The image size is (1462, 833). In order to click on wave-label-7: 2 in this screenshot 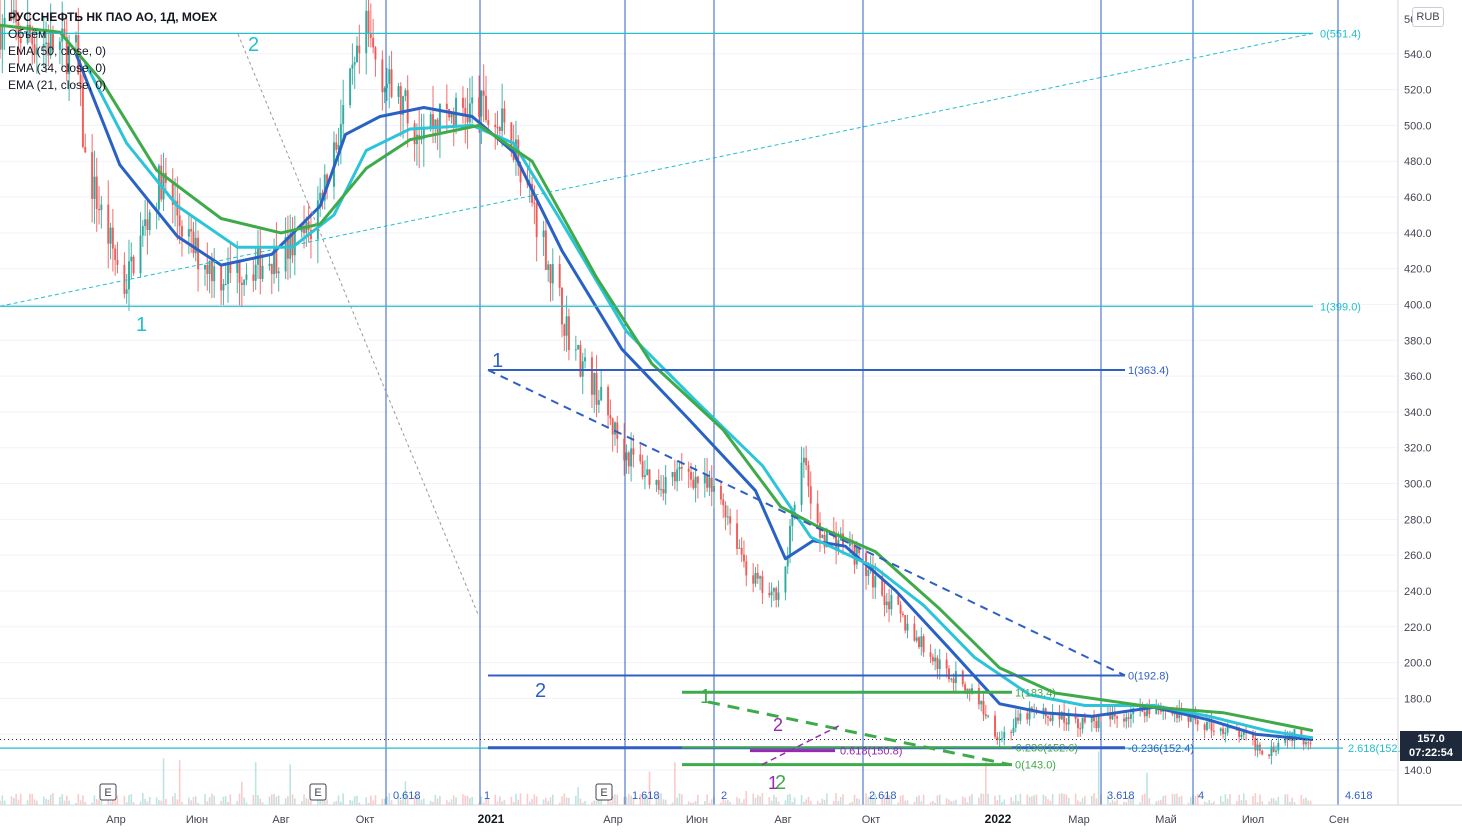, I will do `click(778, 725)`.